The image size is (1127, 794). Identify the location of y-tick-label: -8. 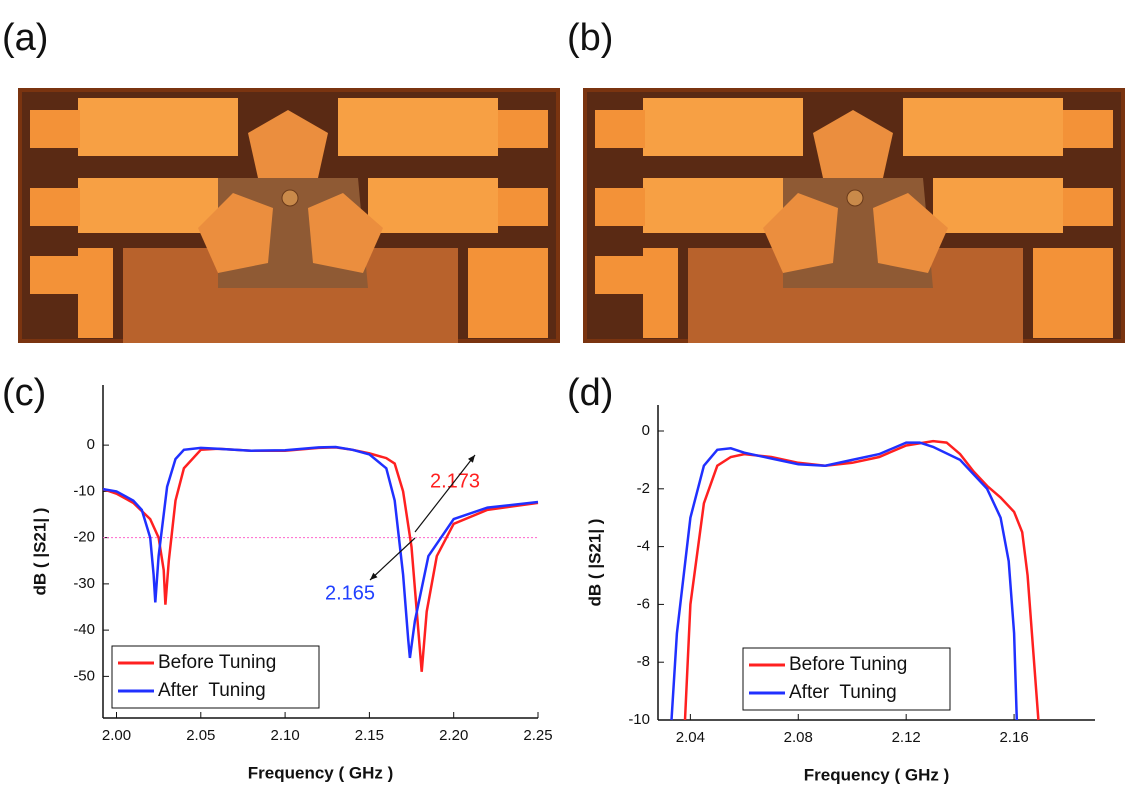
(643, 661).